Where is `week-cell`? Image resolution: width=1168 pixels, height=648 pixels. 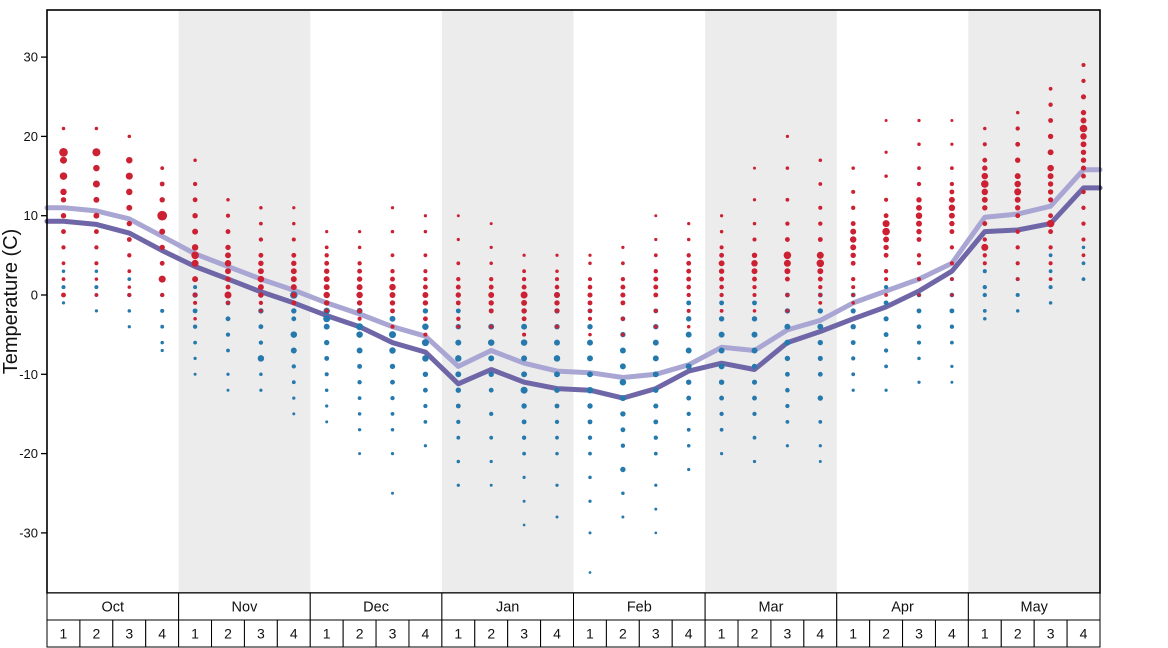
week-cell is located at coordinates (524, 633).